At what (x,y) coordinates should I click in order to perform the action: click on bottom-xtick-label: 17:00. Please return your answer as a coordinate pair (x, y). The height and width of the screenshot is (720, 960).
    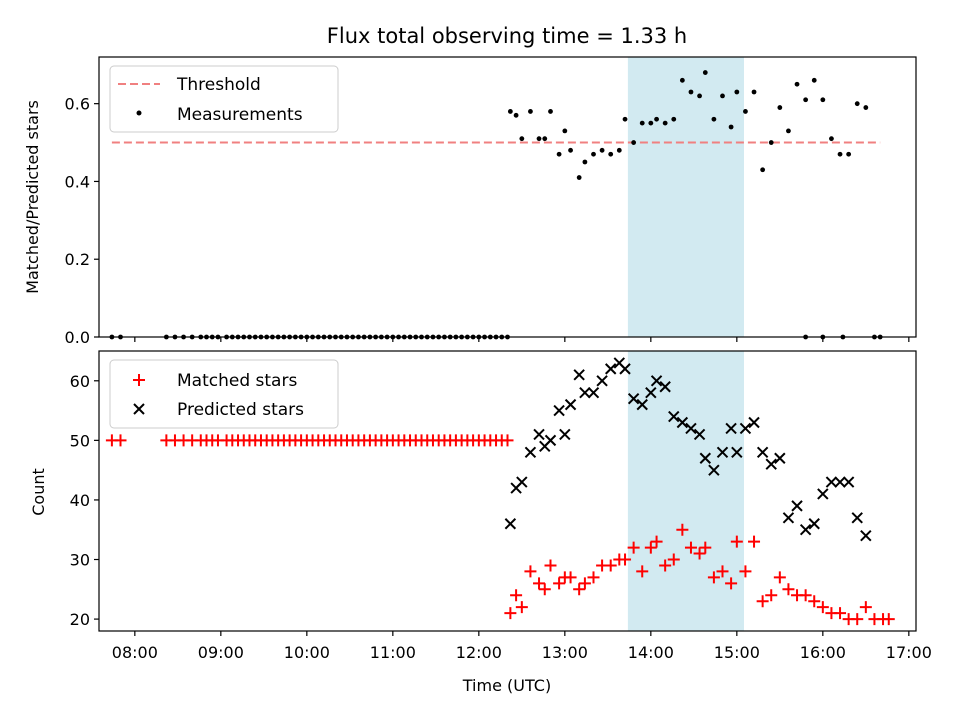
    Looking at the image, I should click on (909, 652).